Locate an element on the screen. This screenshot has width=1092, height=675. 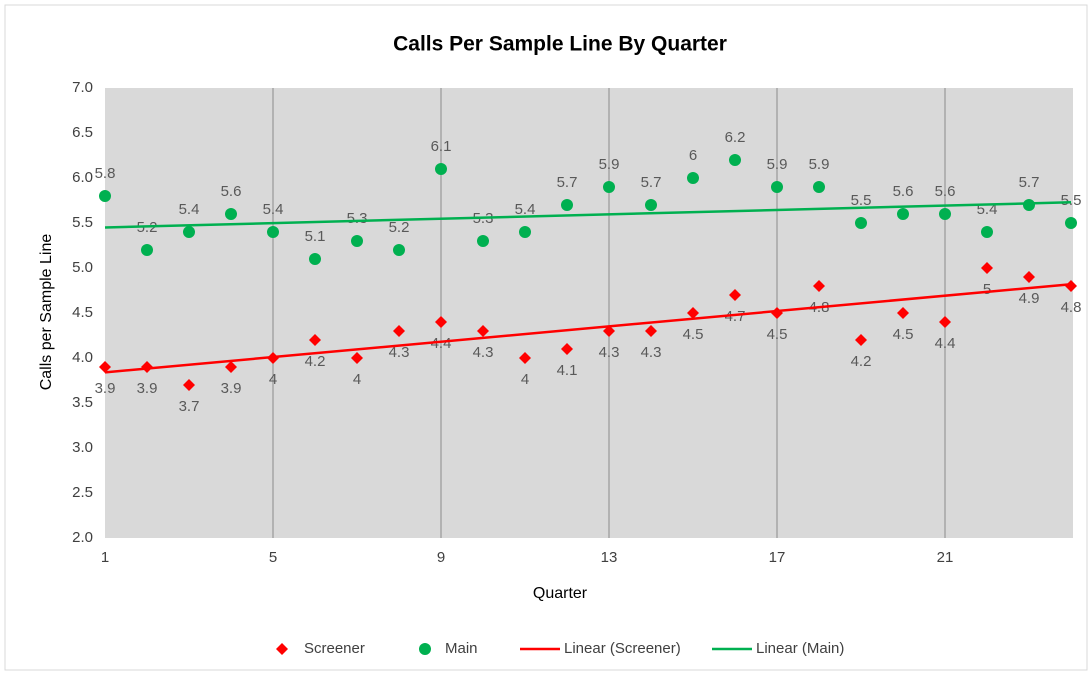
y-tick-label: 5.0 is located at coordinates (82, 267).